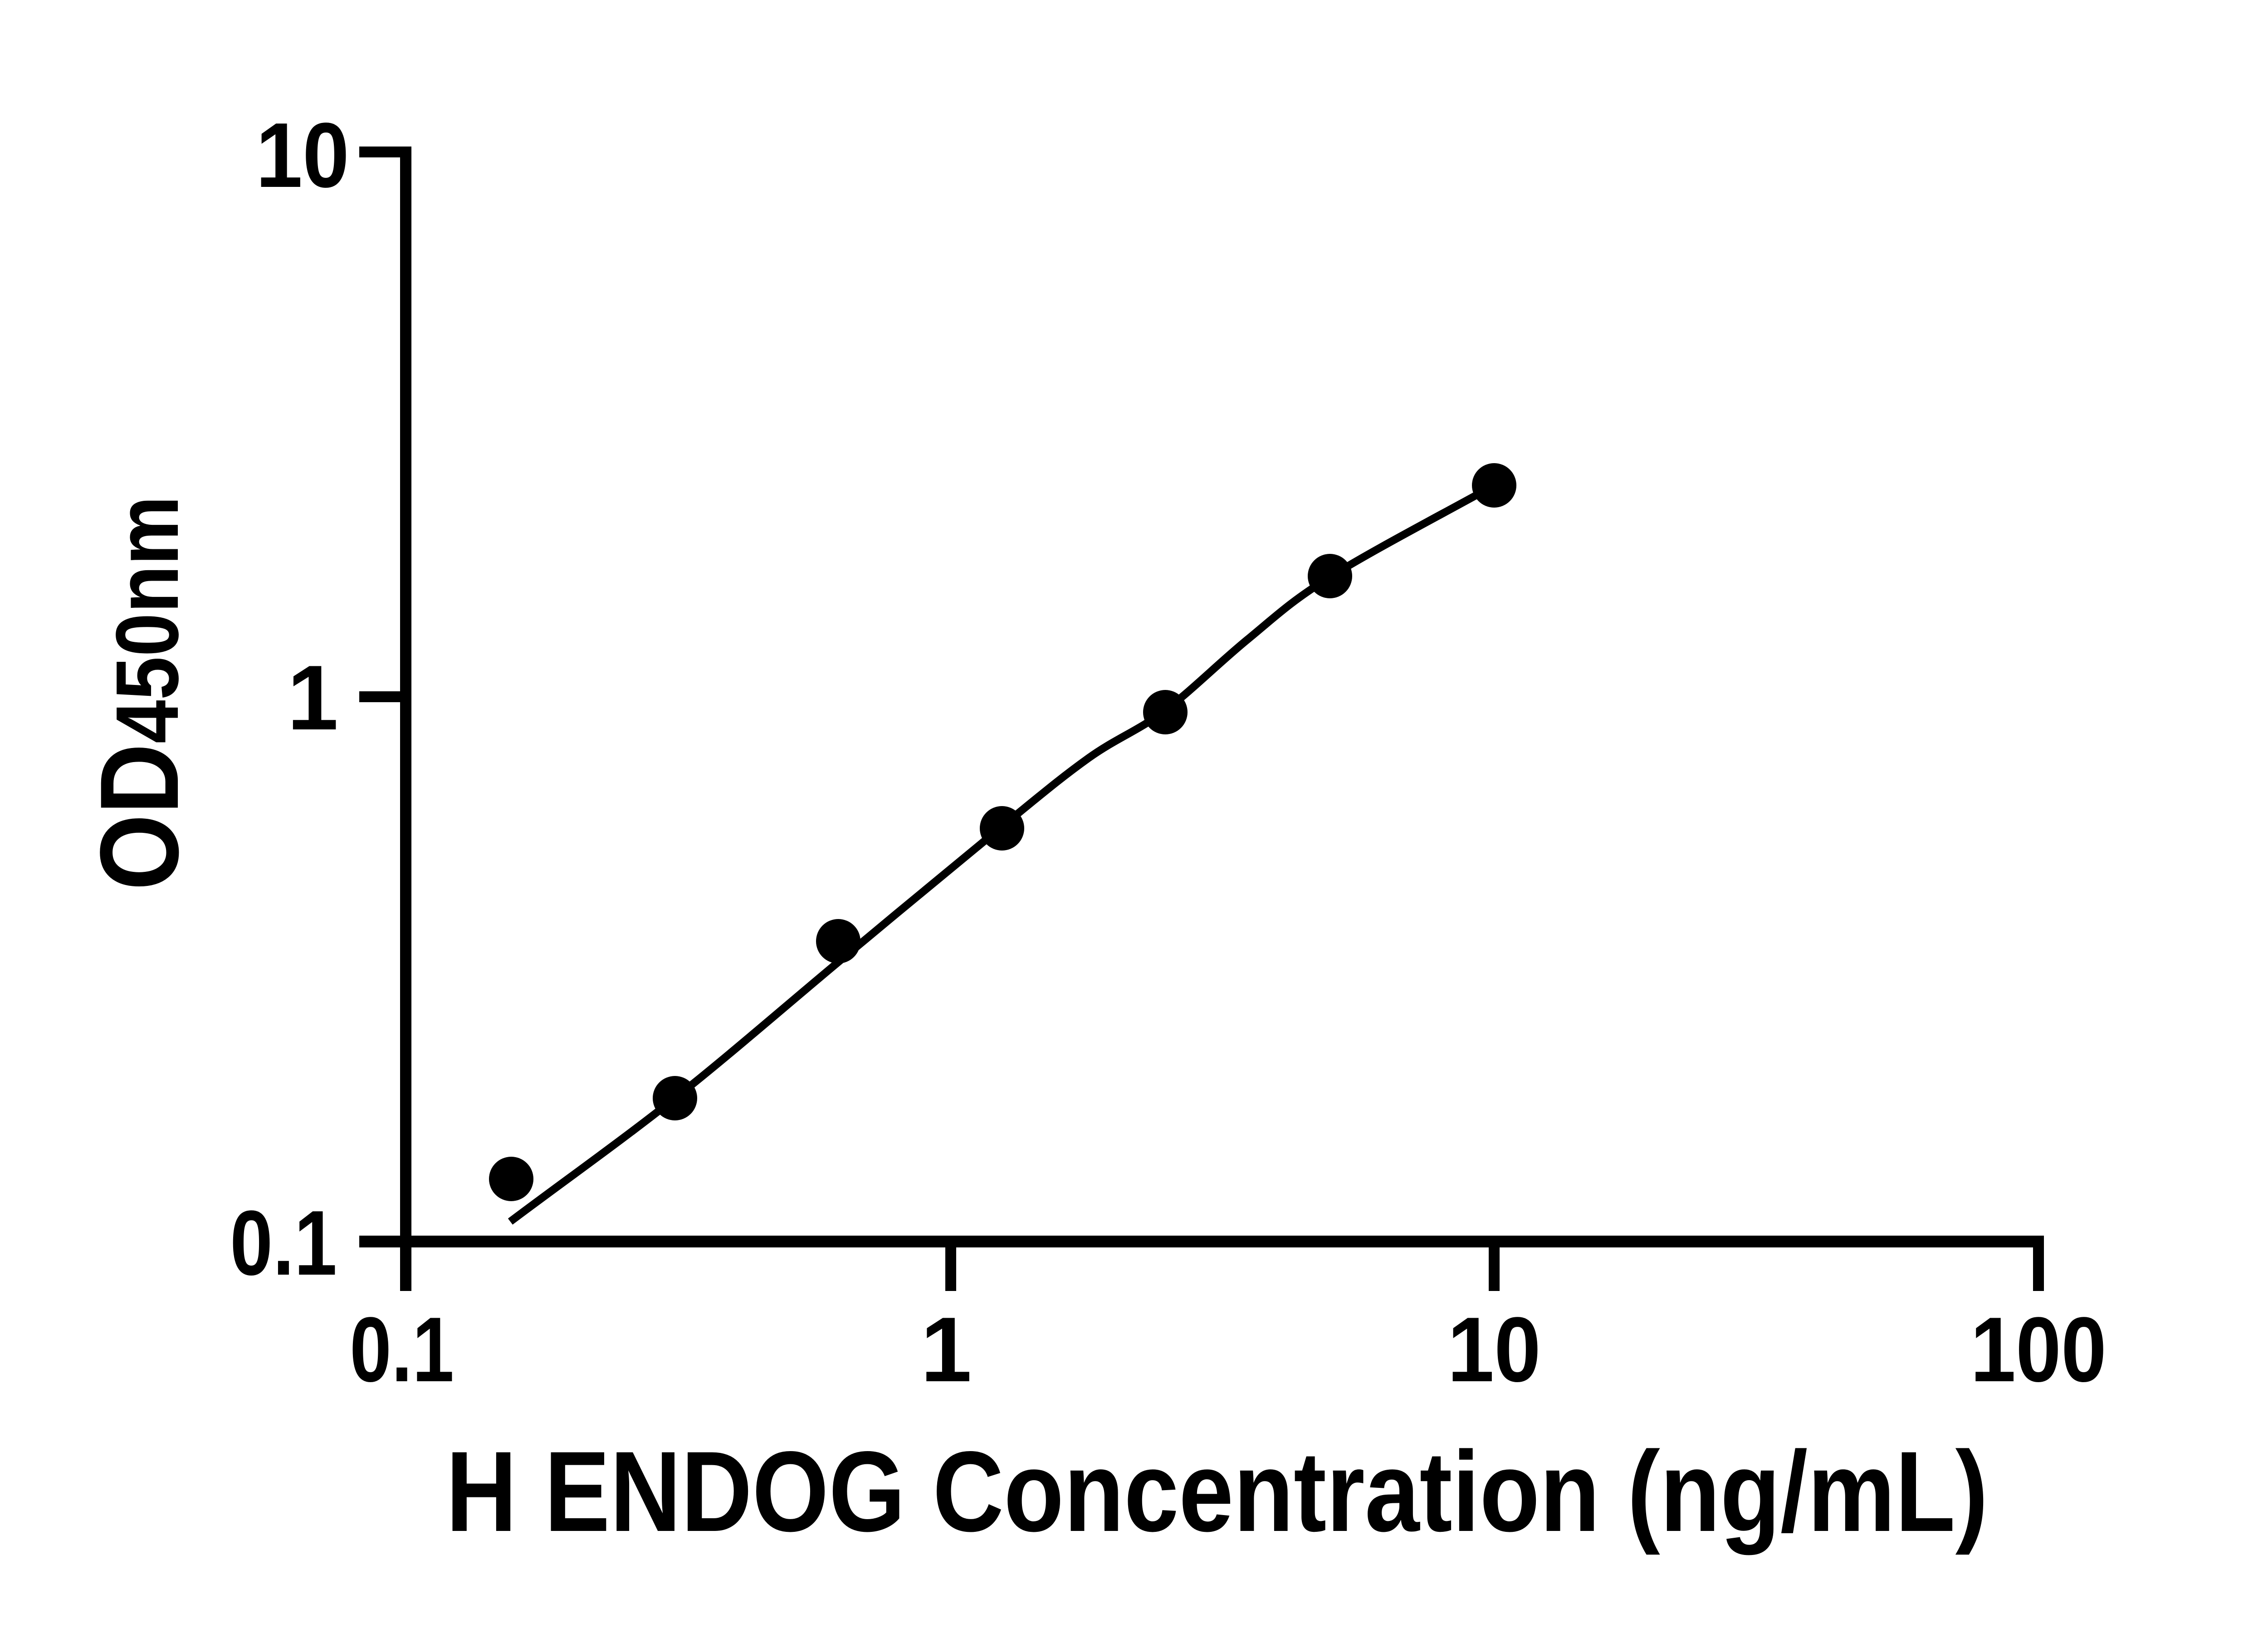 This screenshot has height=1633, width=2268. I want to click on svg-text: 450nm, so click(147, 619).